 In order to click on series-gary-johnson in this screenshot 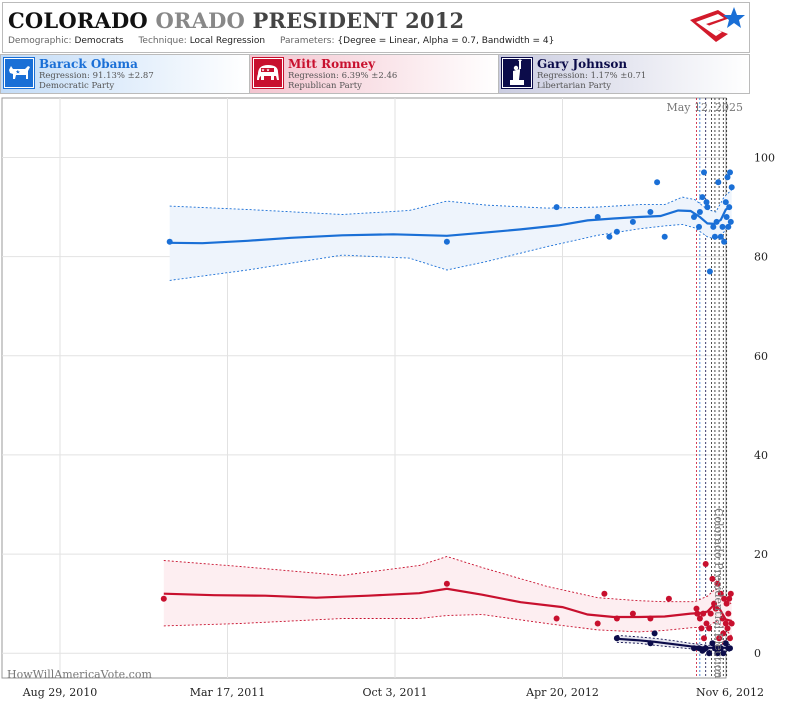, I will do `click(673, 643)`.